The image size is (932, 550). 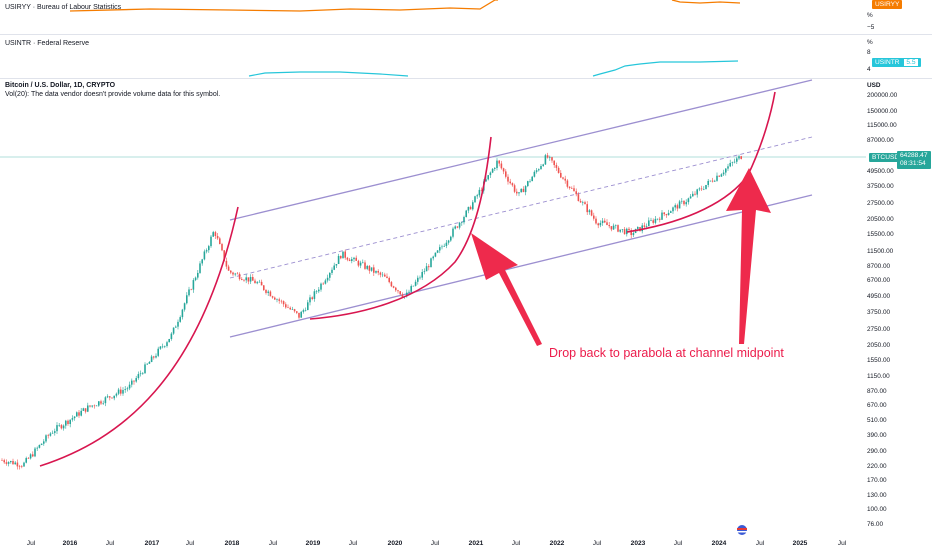 What do you see at coordinates (877, 392) in the screenshot?
I see `price-tick: 870.00` at bounding box center [877, 392].